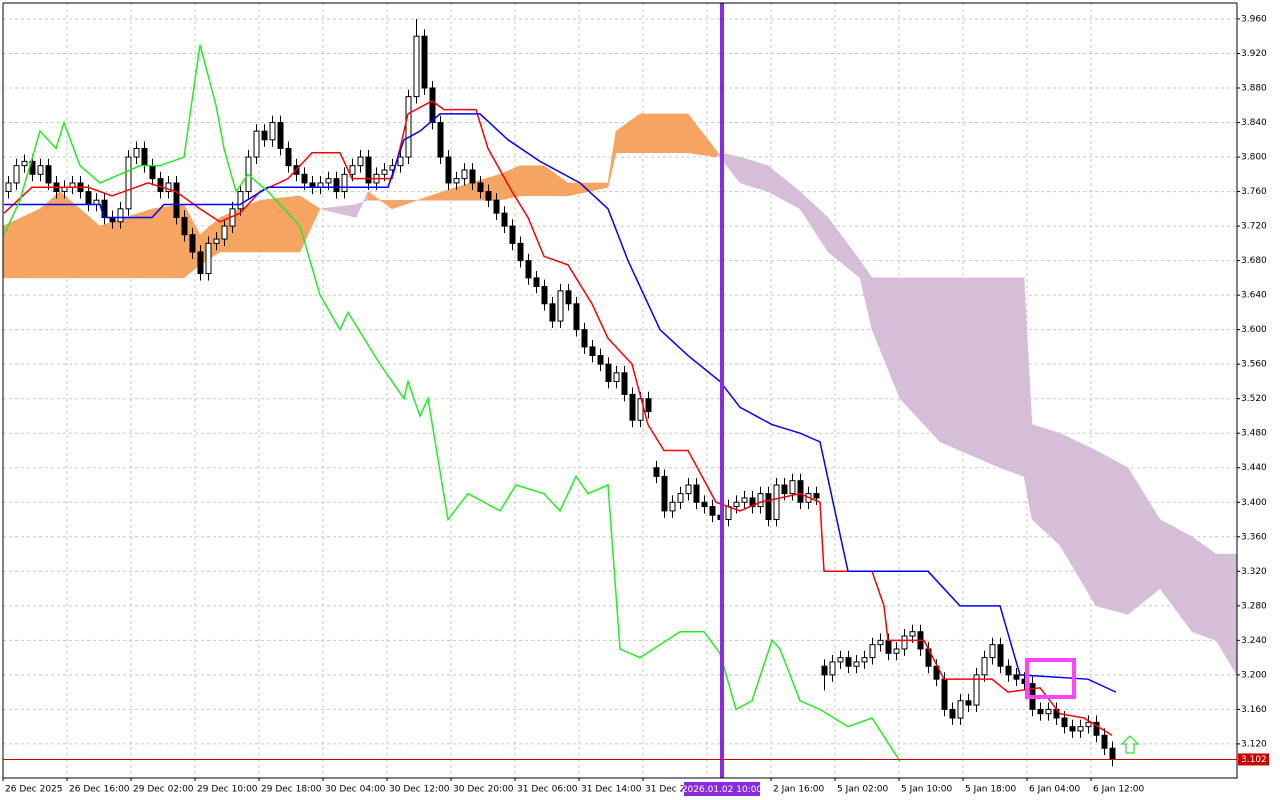 This screenshot has height=800, width=1280. I want to click on up-arrow, so click(1130, 744).